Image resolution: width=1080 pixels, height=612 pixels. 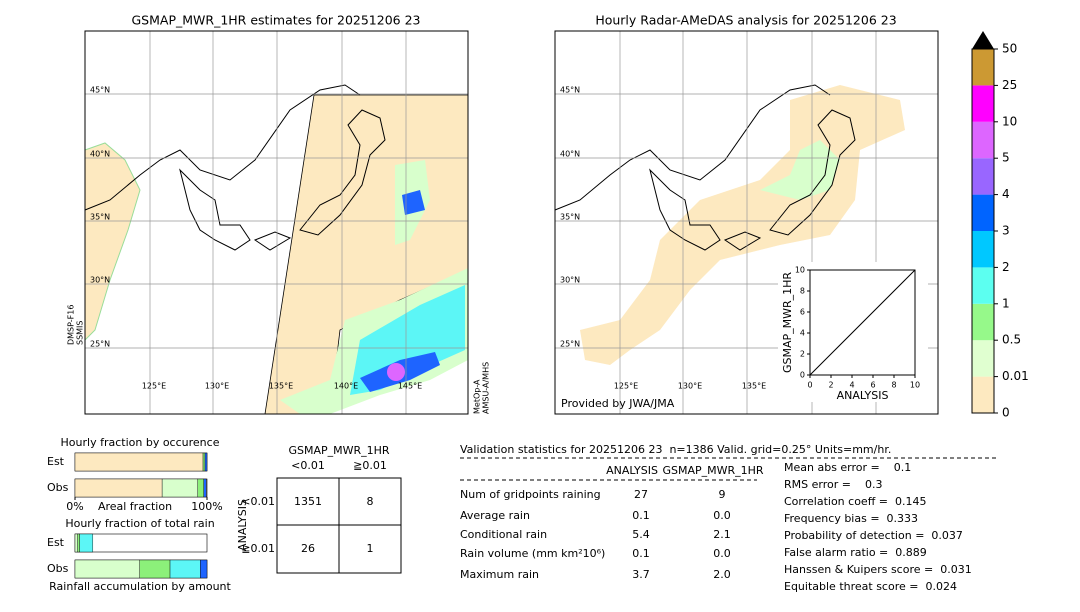 I want to click on swath, so click(x=112, y=242).